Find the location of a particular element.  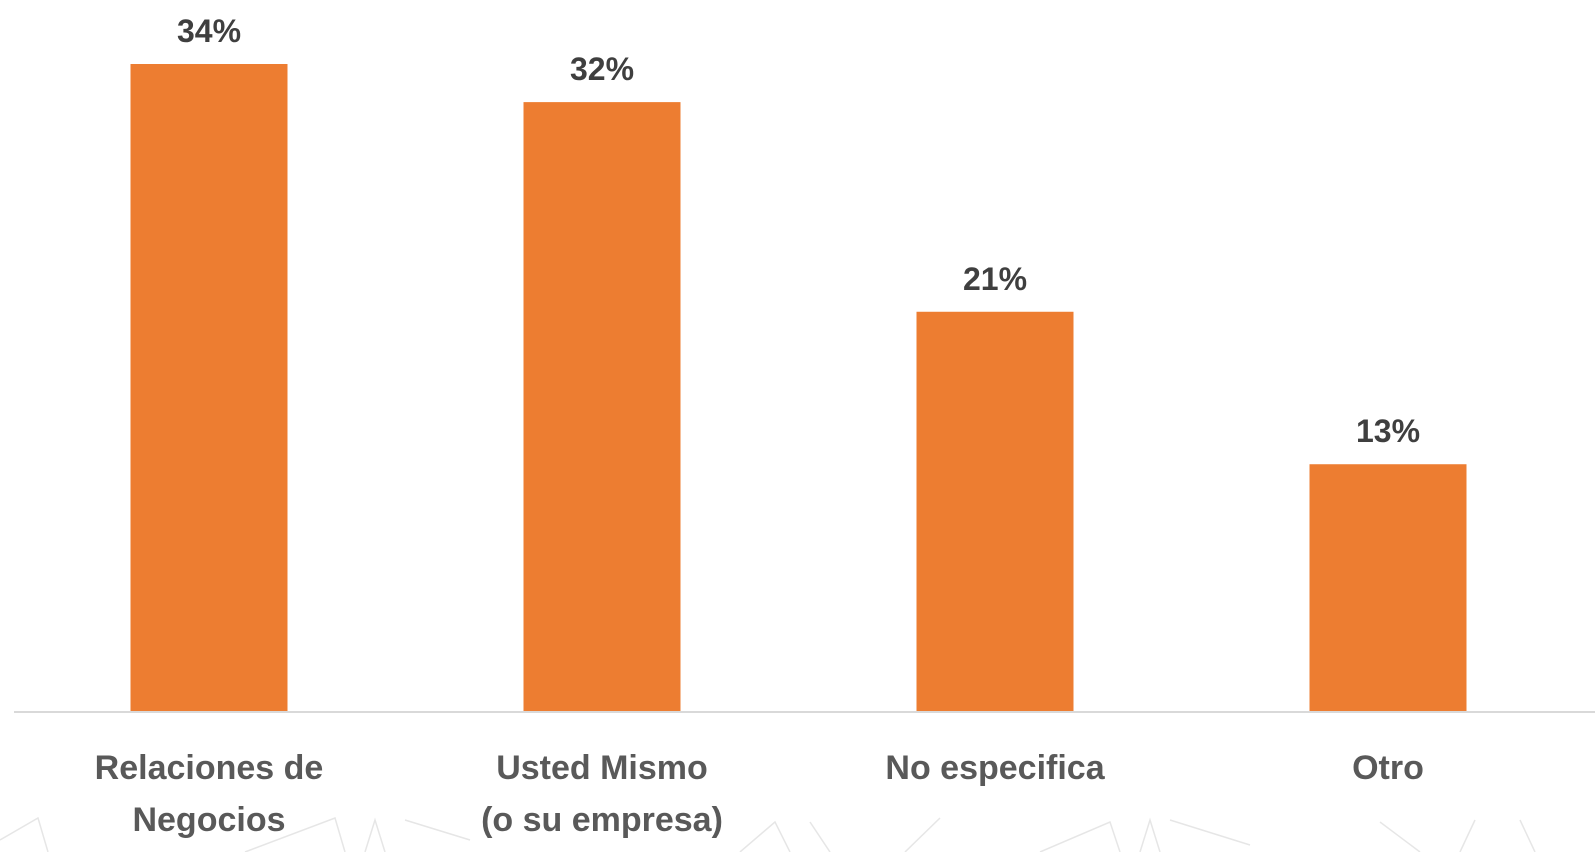

category-label-1-line-2: Negocios is located at coordinates (208, 820).